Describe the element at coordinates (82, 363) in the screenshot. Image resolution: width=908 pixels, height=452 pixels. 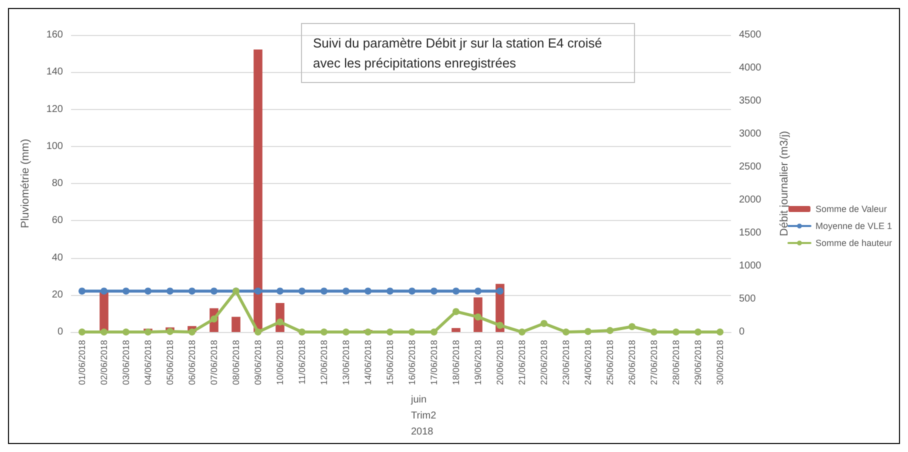
I see `x-tick-label: 01/06/2018` at that location.